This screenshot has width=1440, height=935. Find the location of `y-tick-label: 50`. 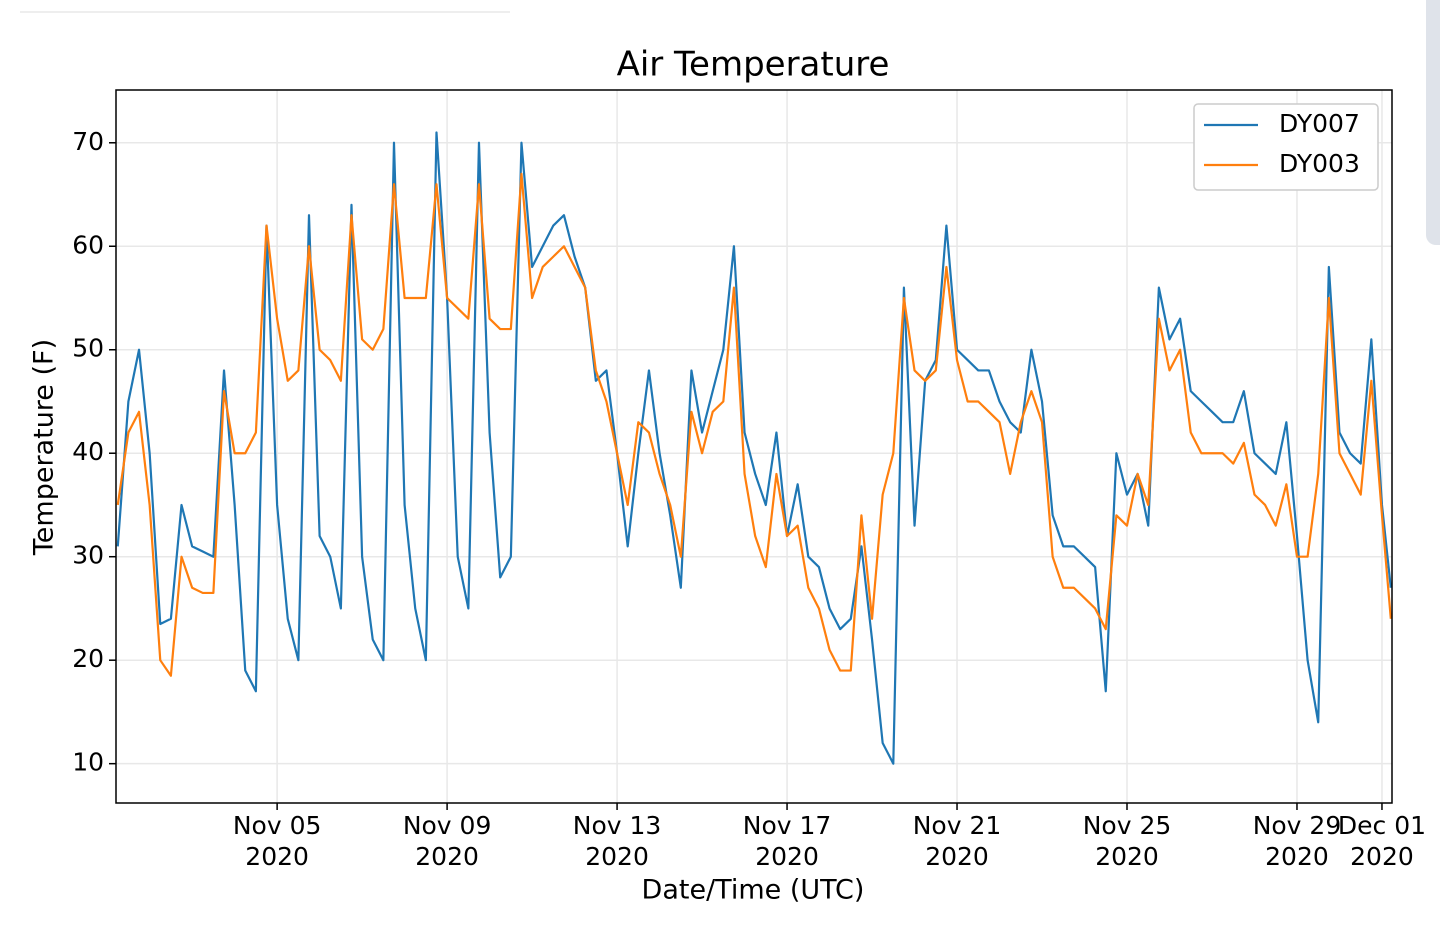

y-tick-label: 50 is located at coordinates (88, 348).